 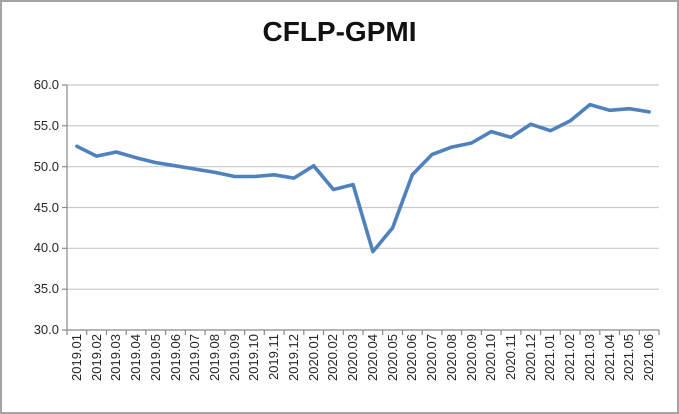 I want to click on x-axis-label: 2020.01, so click(x=313, y=357).